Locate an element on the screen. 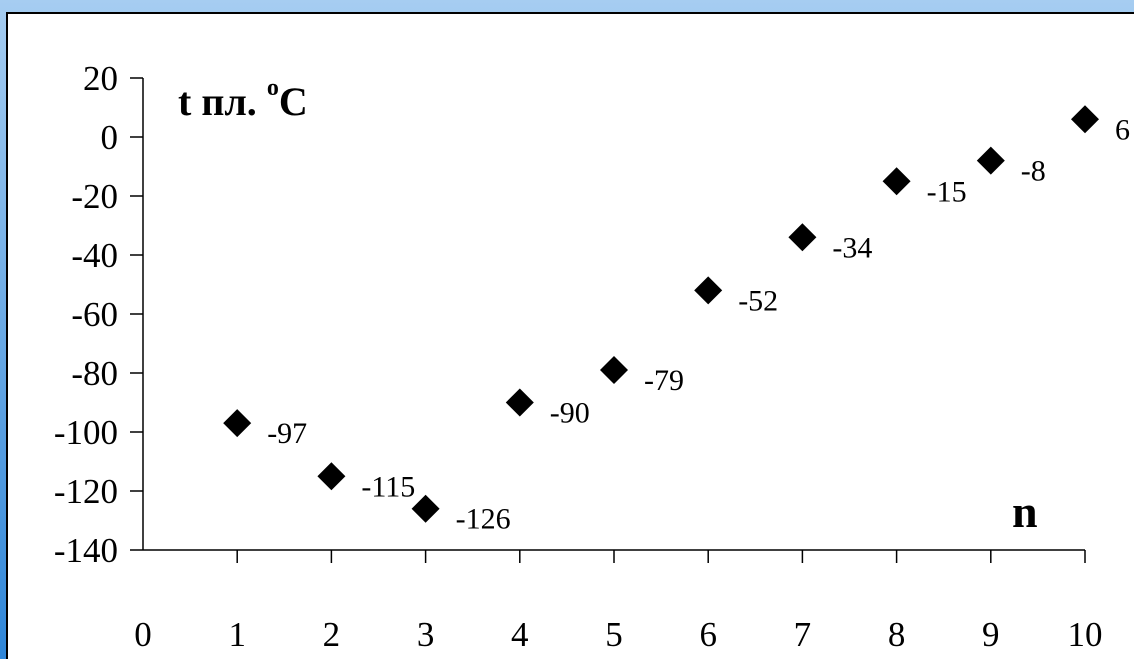  y-axis-ticks: 20 0 -20 -40 -60 -80 -100 -120 -140 is located at coordinates (98, 314).